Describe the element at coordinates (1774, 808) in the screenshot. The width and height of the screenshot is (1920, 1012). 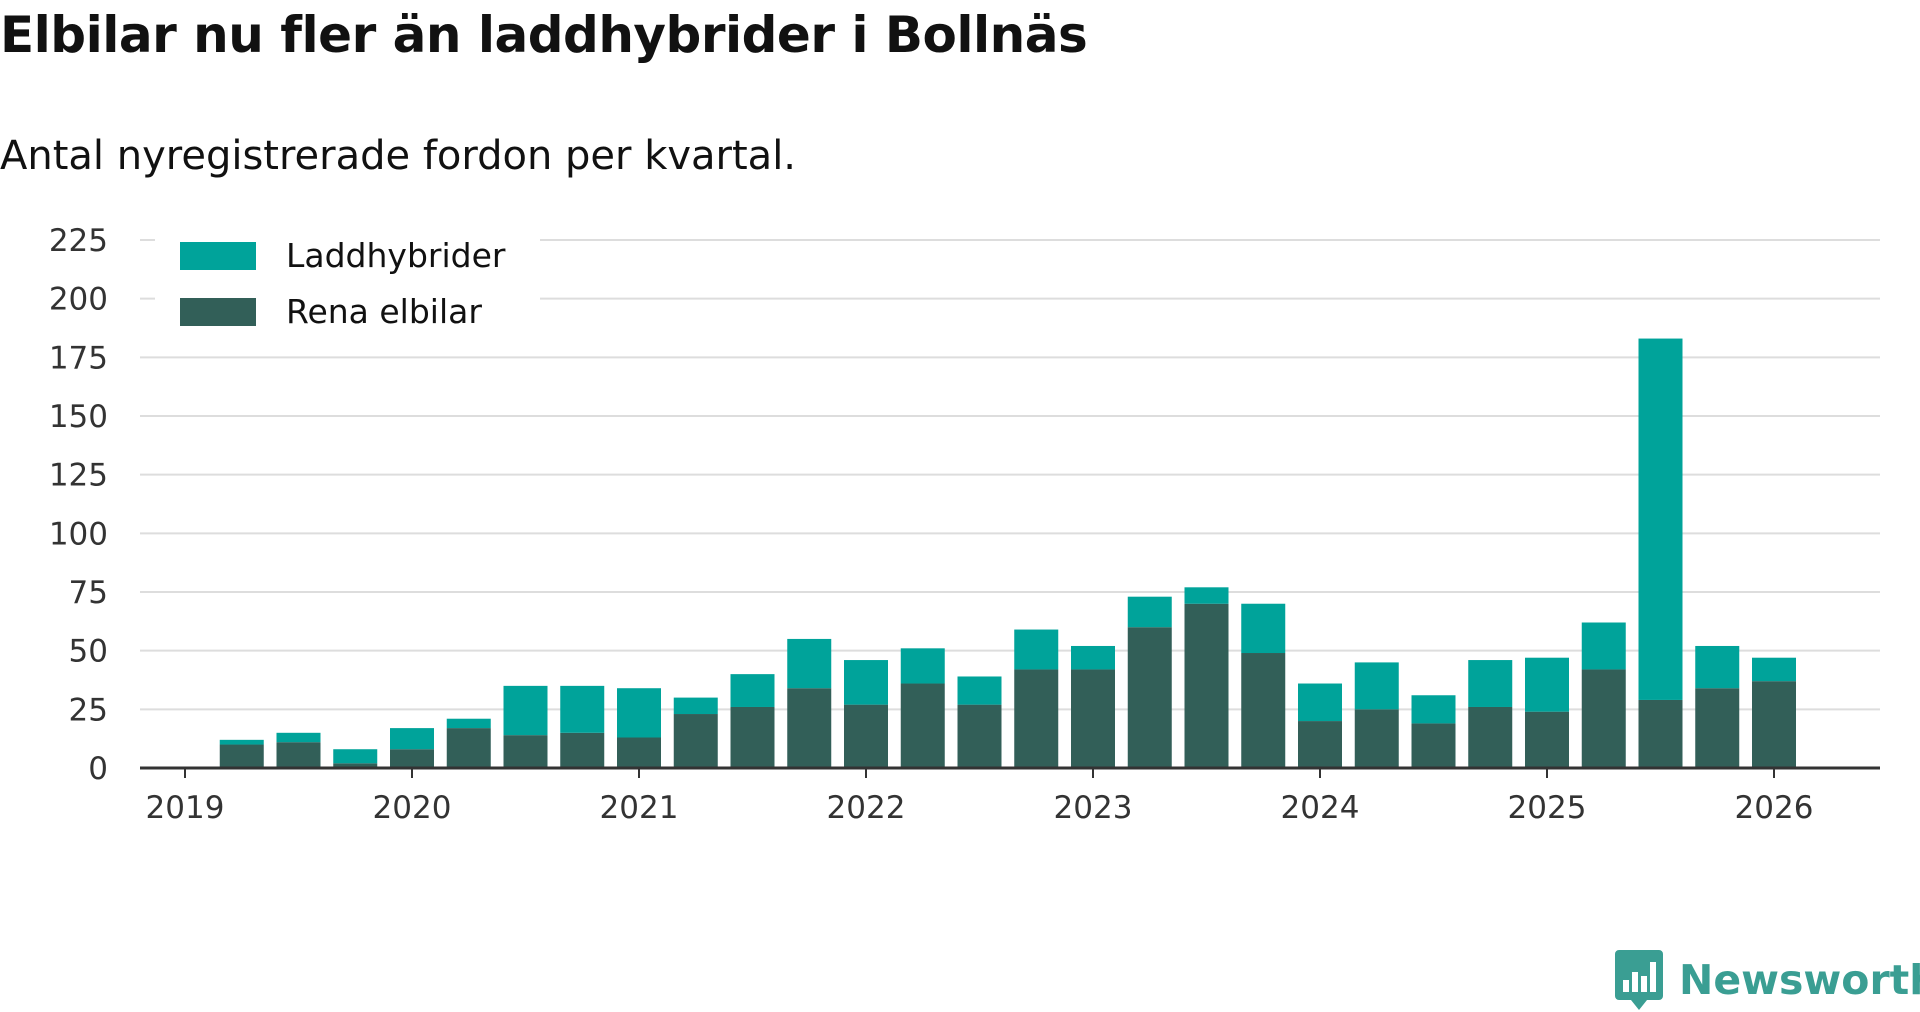
I see `x-tick-label: 2026` at that location.